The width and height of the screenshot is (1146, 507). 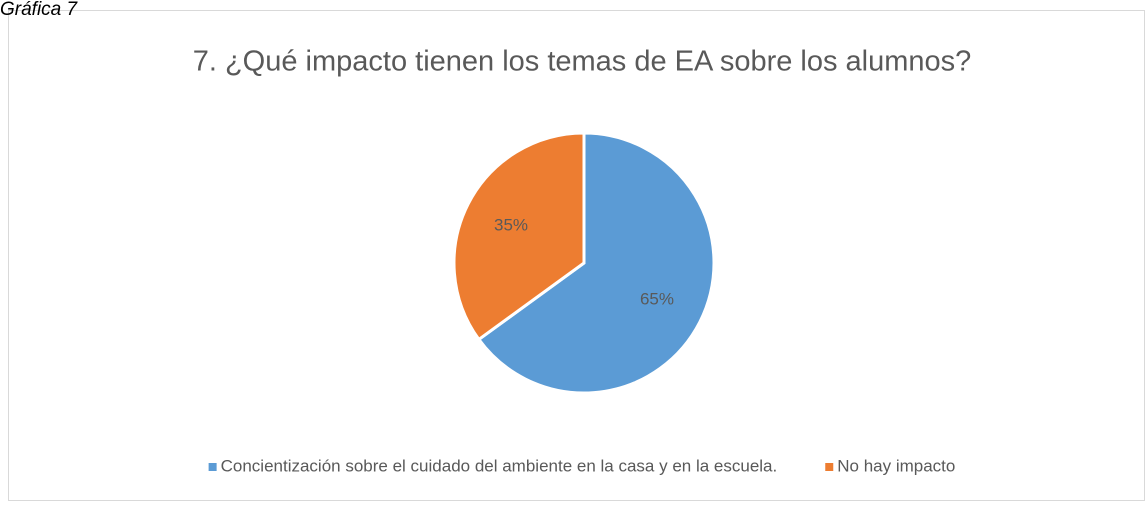 What do you see at coordinates (39, 10) in the screenshot?
I see `caption: Gráfica 7` at bounding box center [39, 10].